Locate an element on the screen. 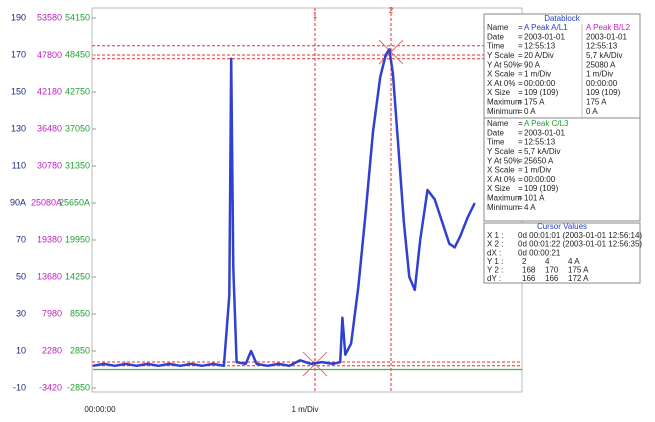 The image size is (655, 422). cursor-cell: dX : is located at coordinates (494, 252).